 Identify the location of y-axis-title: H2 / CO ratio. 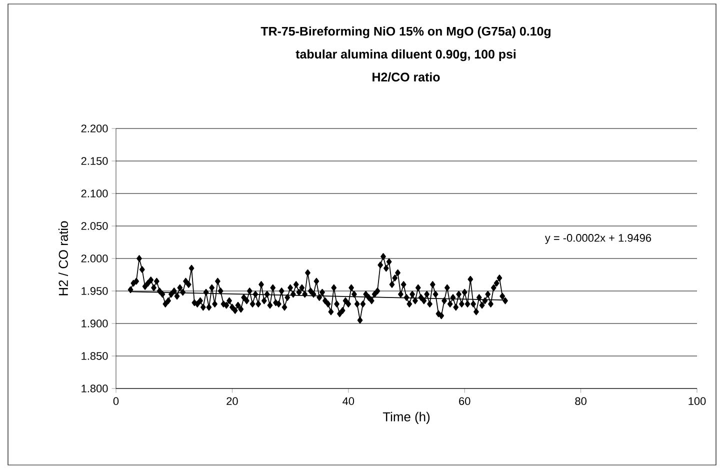
(63, 258).